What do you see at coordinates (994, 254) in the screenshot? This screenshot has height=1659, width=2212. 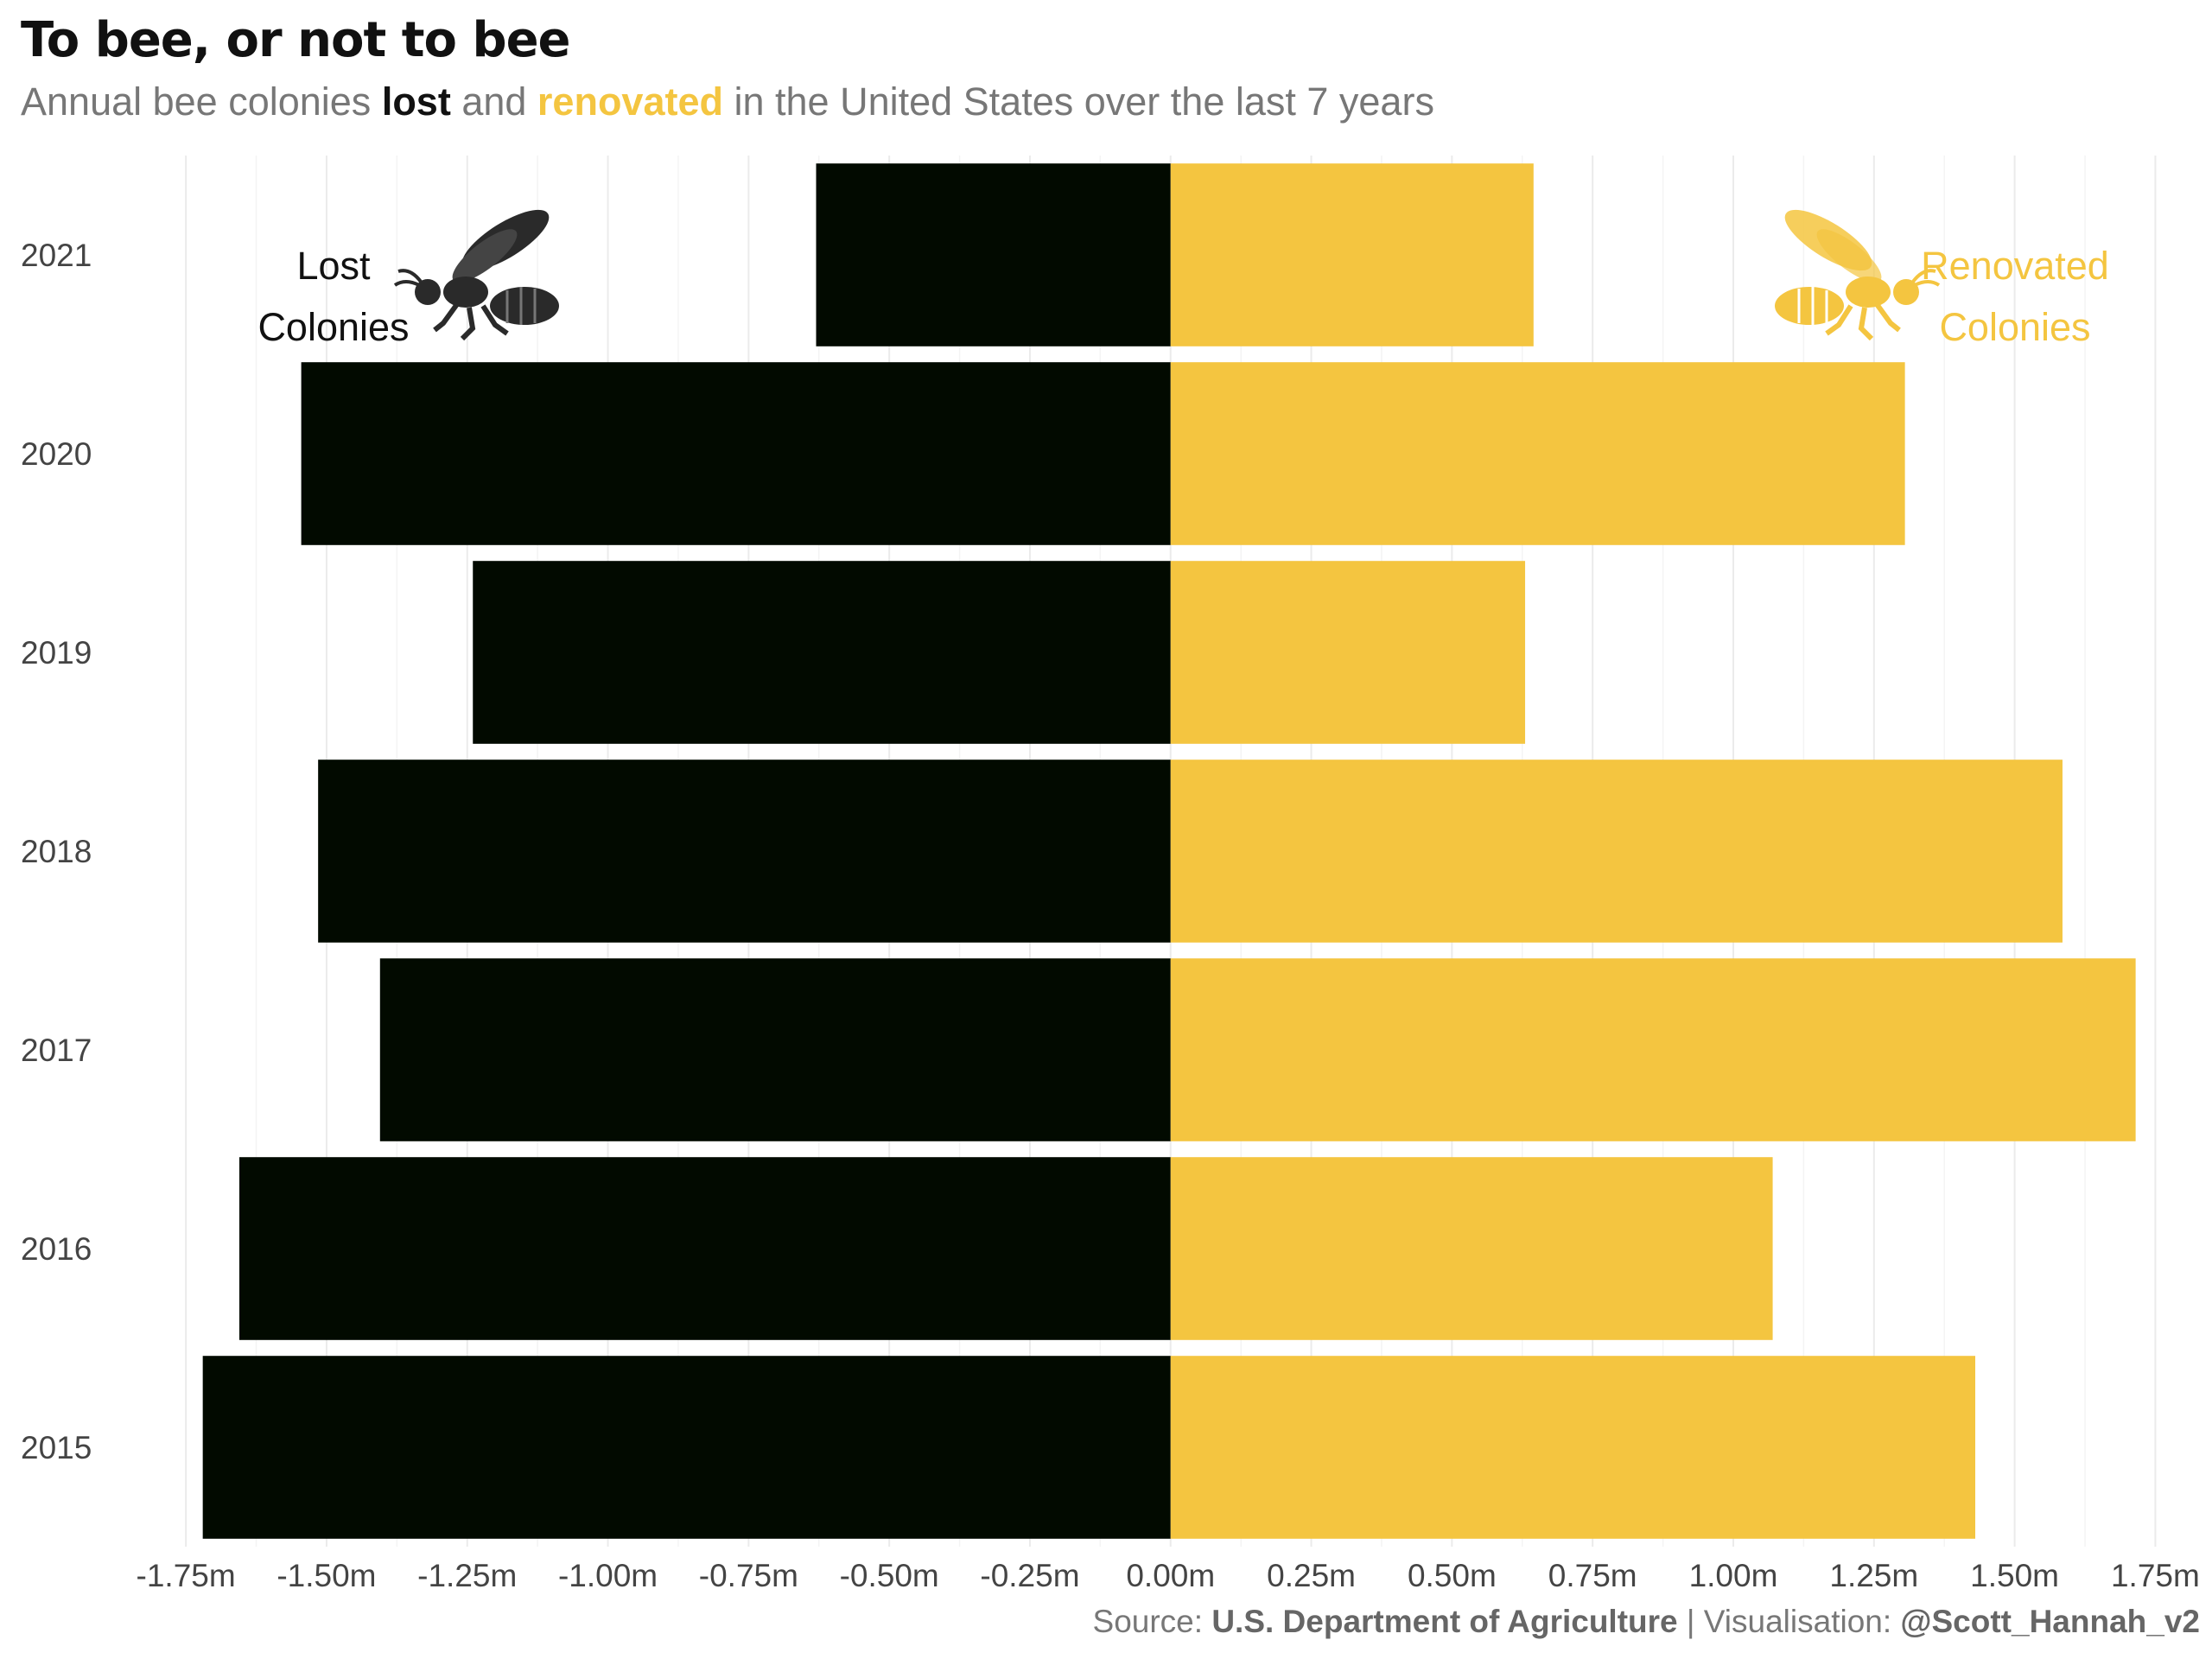 I see `bar-lost-2021` at bounding box center [994, 254].